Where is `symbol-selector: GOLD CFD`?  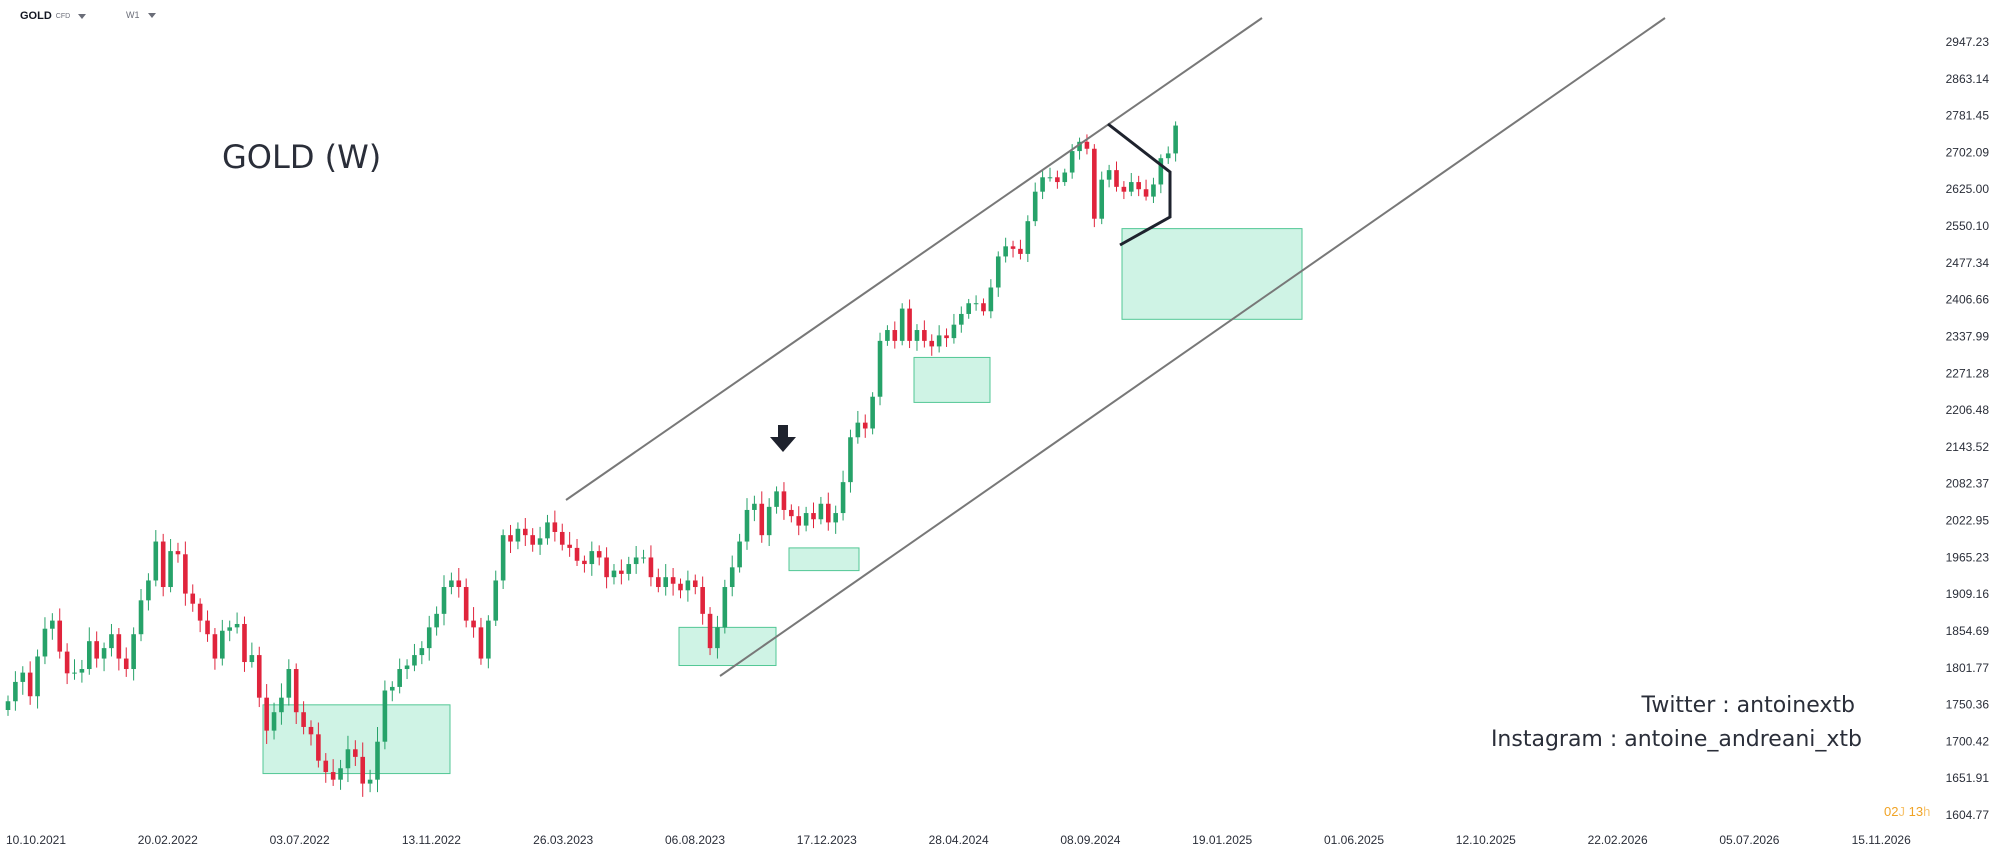 symbol-selector: GOLD CFD is located at coordinates (53, 16).